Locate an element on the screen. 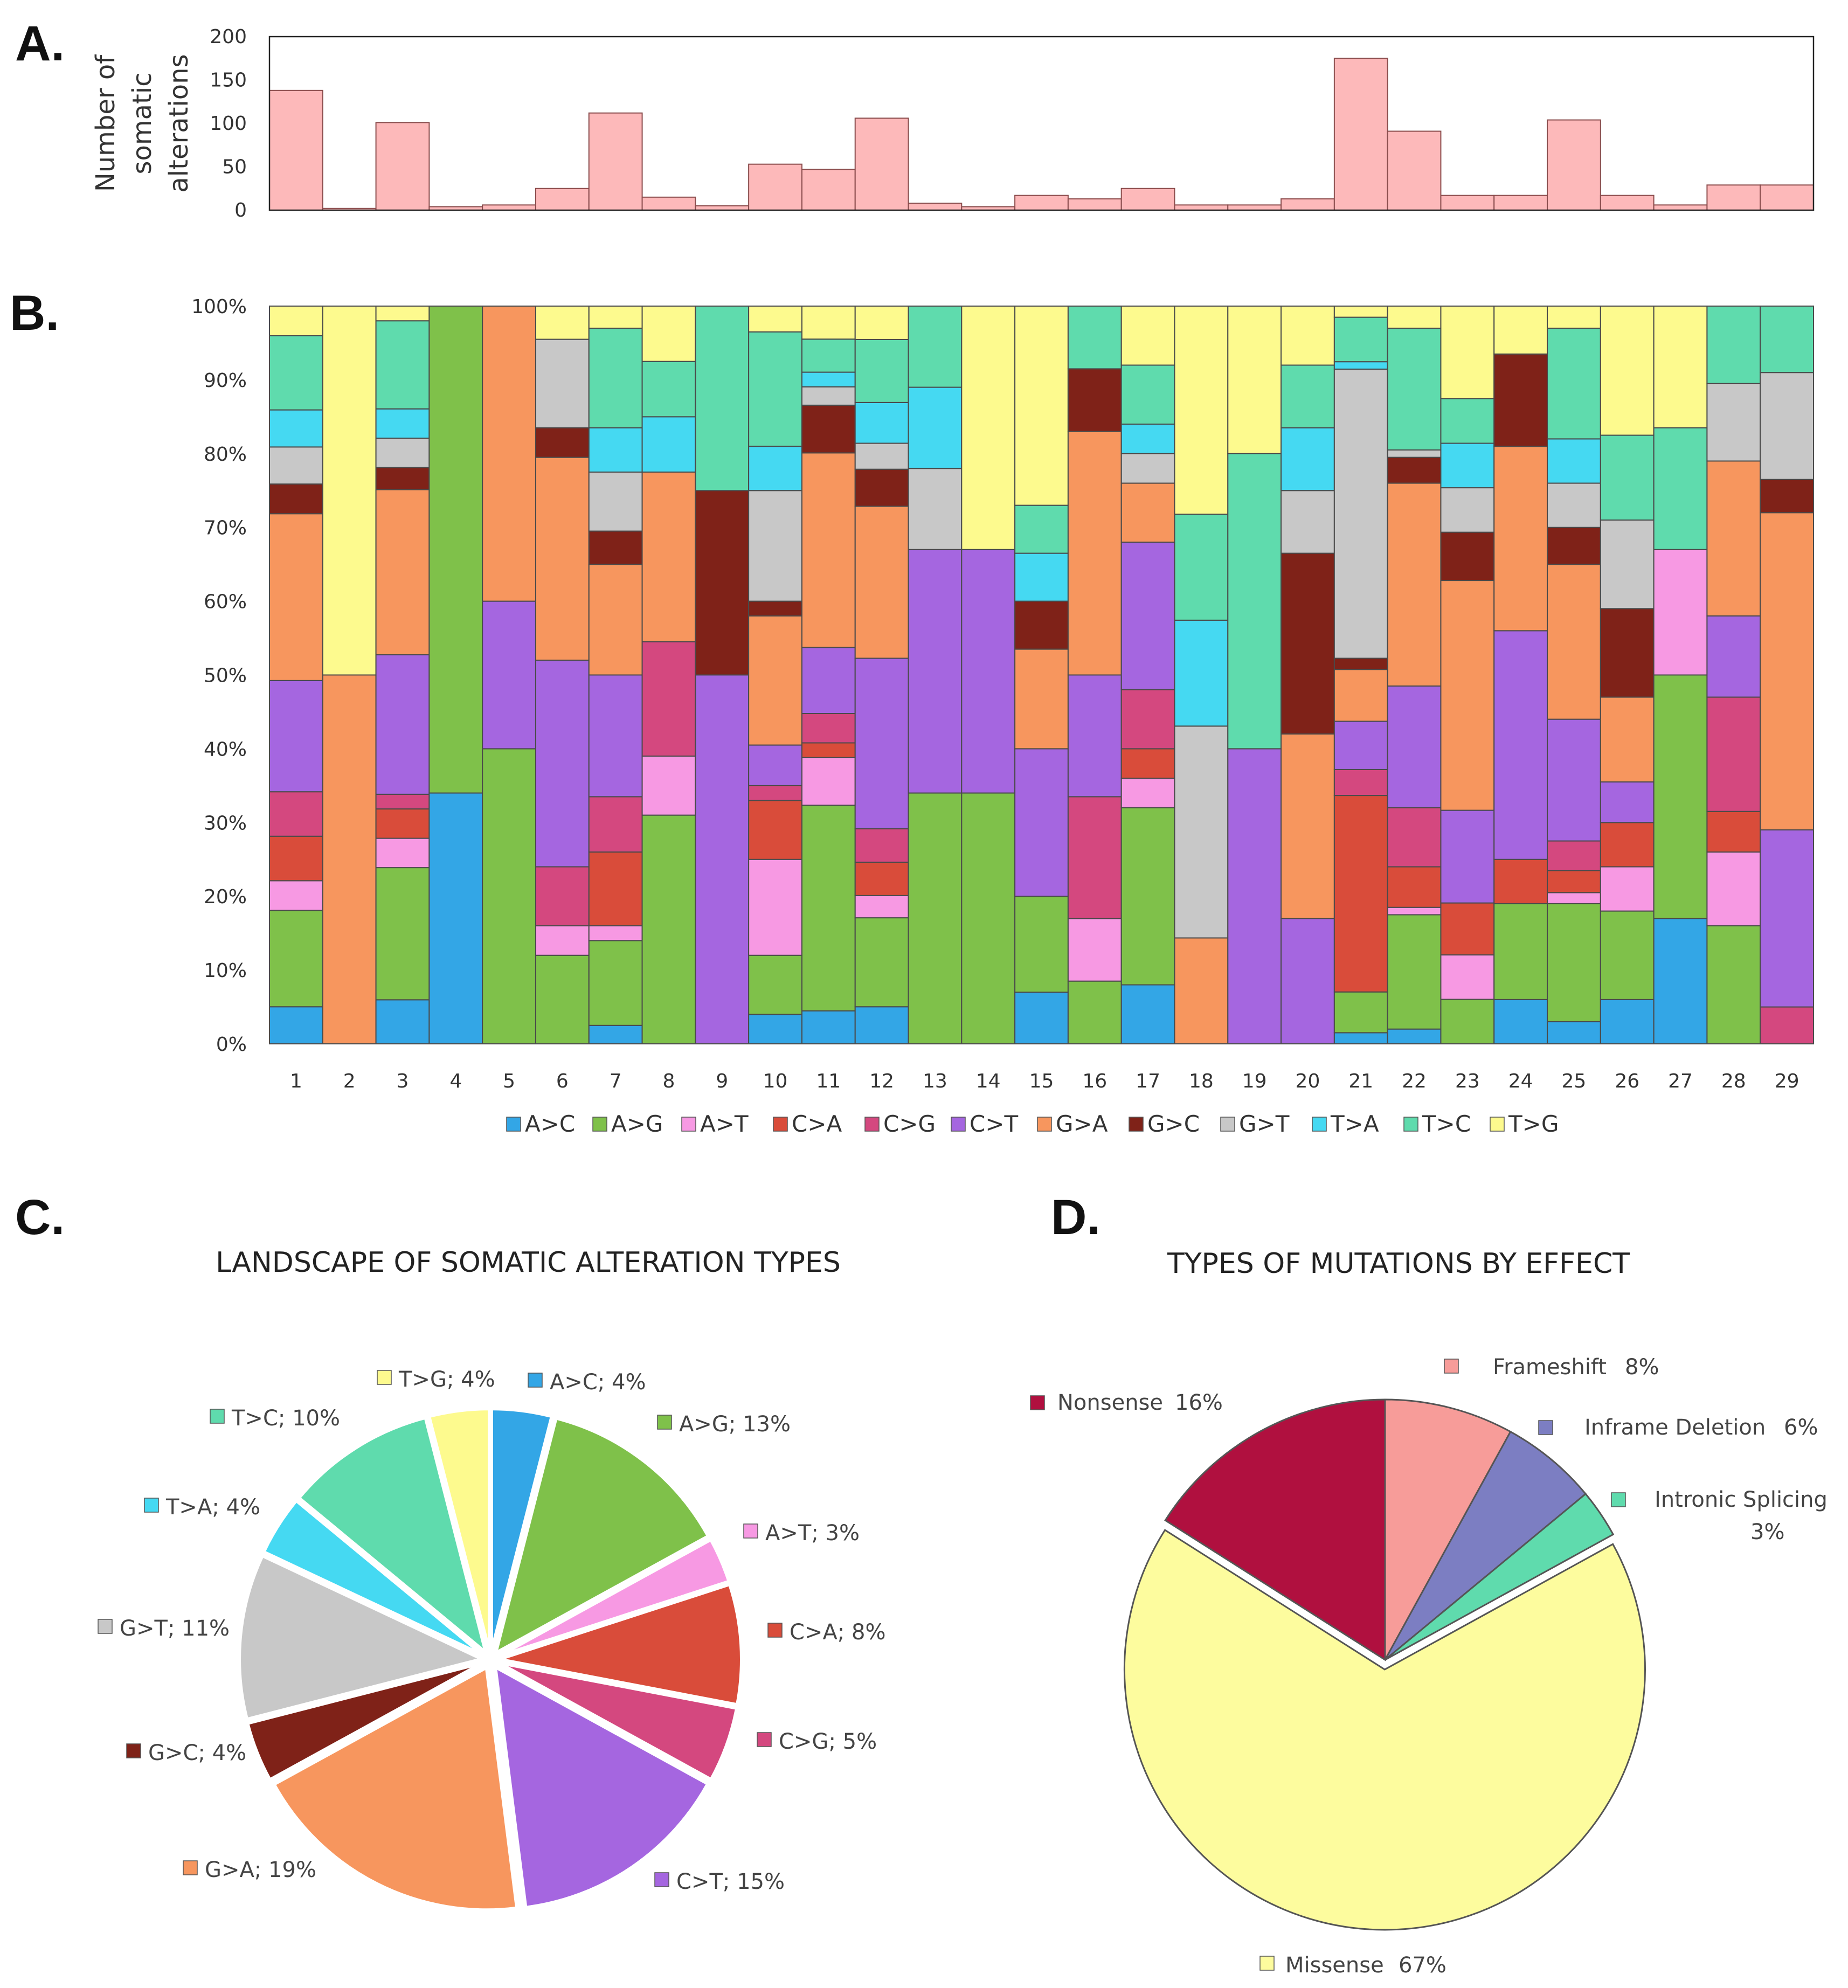 The height and width of the screenshot is (1988, 1848). segment-b-3-t-to-a is located at coordinates (402, 424).